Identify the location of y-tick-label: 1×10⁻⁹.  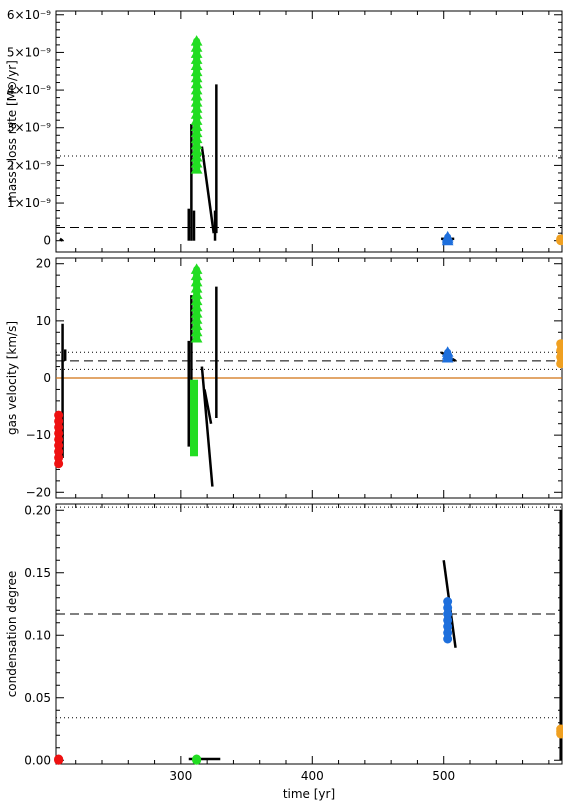
(29, 203).